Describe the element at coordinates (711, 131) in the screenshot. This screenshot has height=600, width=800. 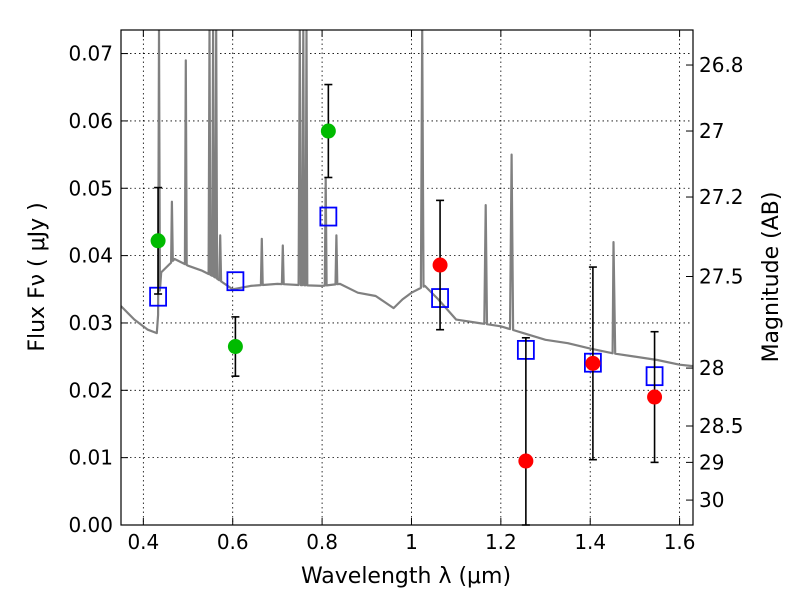
I see `right-tick-label: 27` at that location.